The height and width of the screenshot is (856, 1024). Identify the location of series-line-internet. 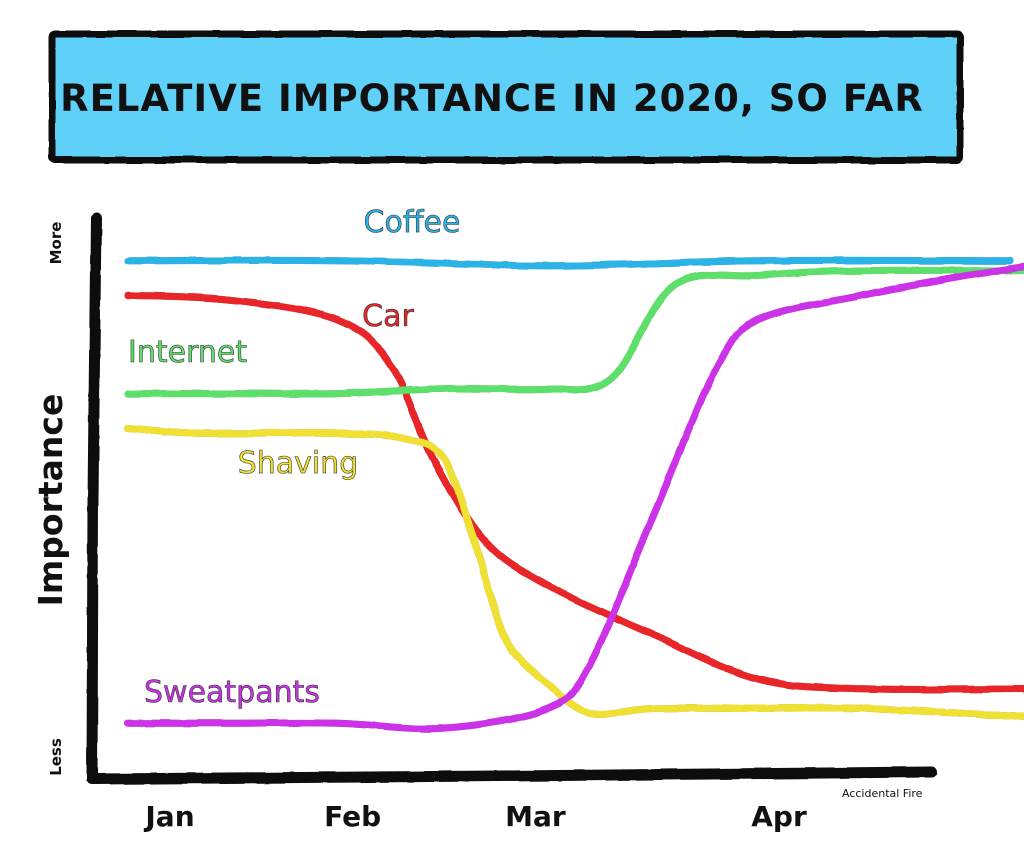
(574, 332).